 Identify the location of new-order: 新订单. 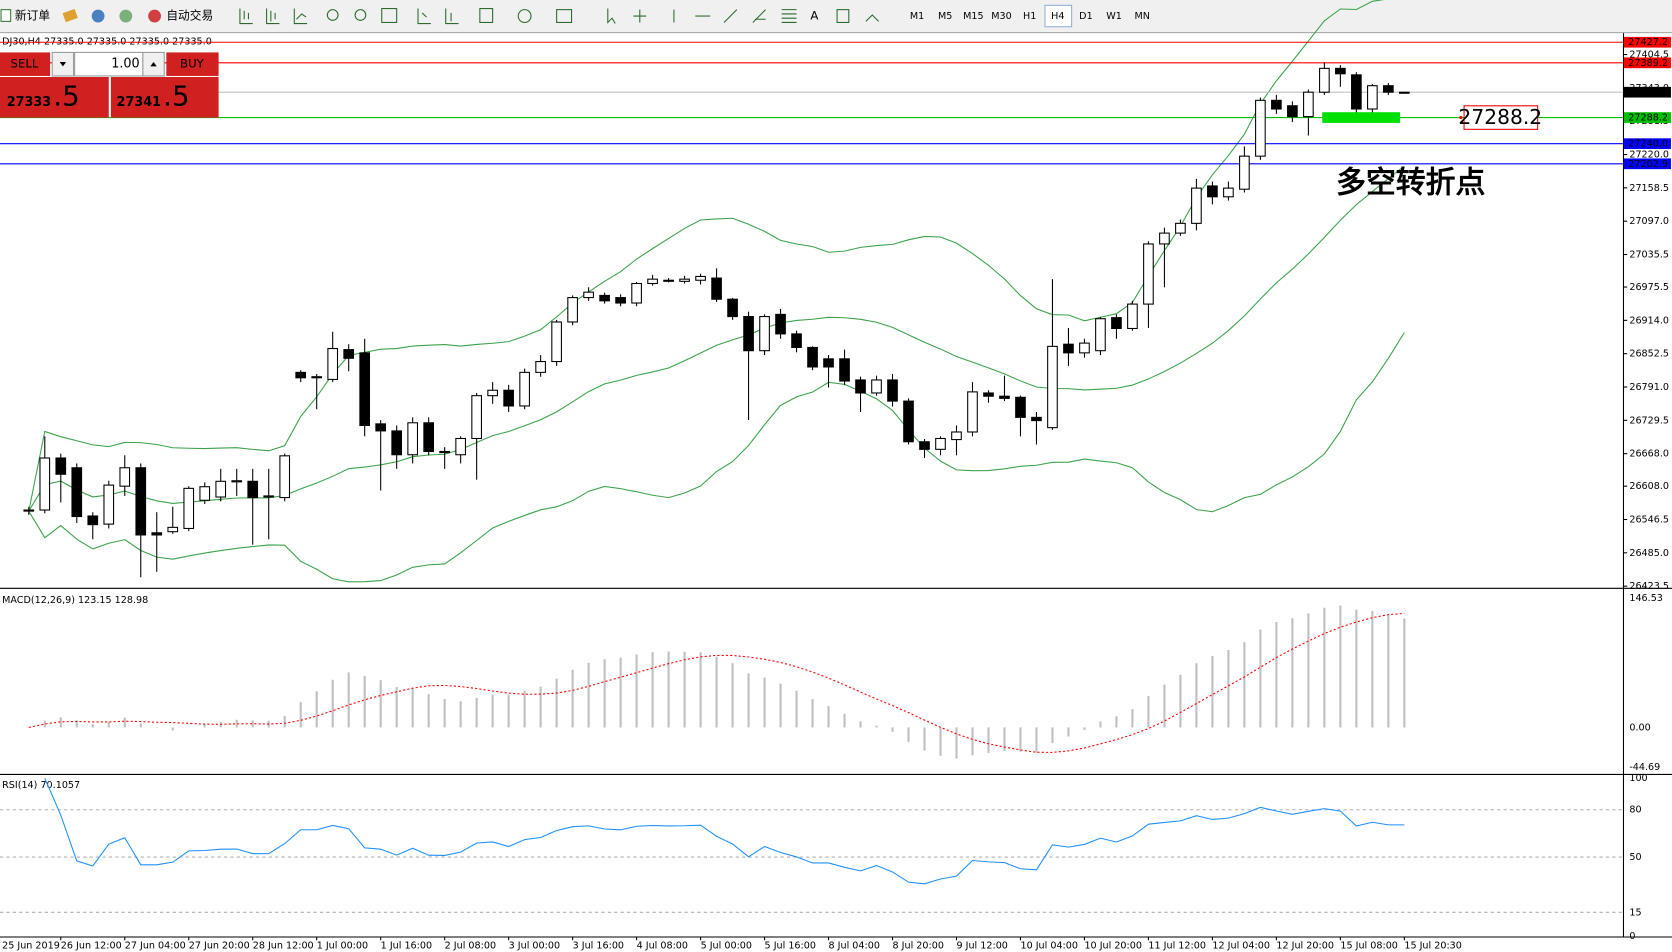
(32, 16).